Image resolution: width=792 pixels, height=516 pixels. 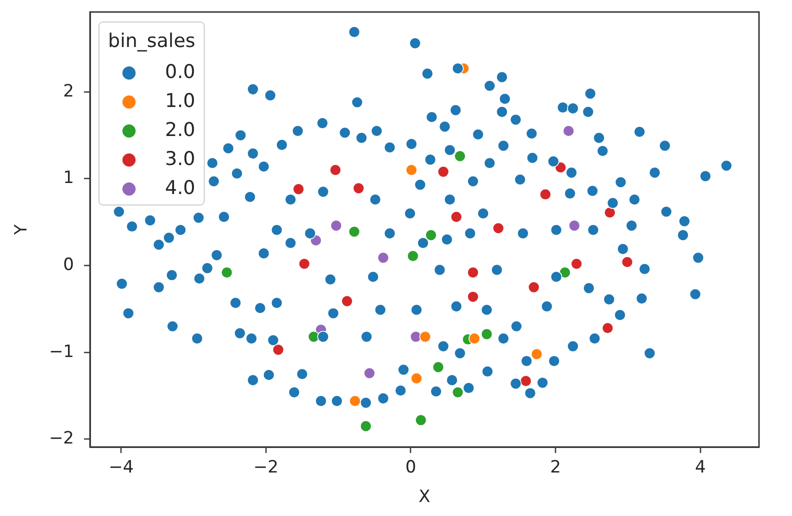 I want to click on y-tick-label: −2, so click(x=61, y=438).